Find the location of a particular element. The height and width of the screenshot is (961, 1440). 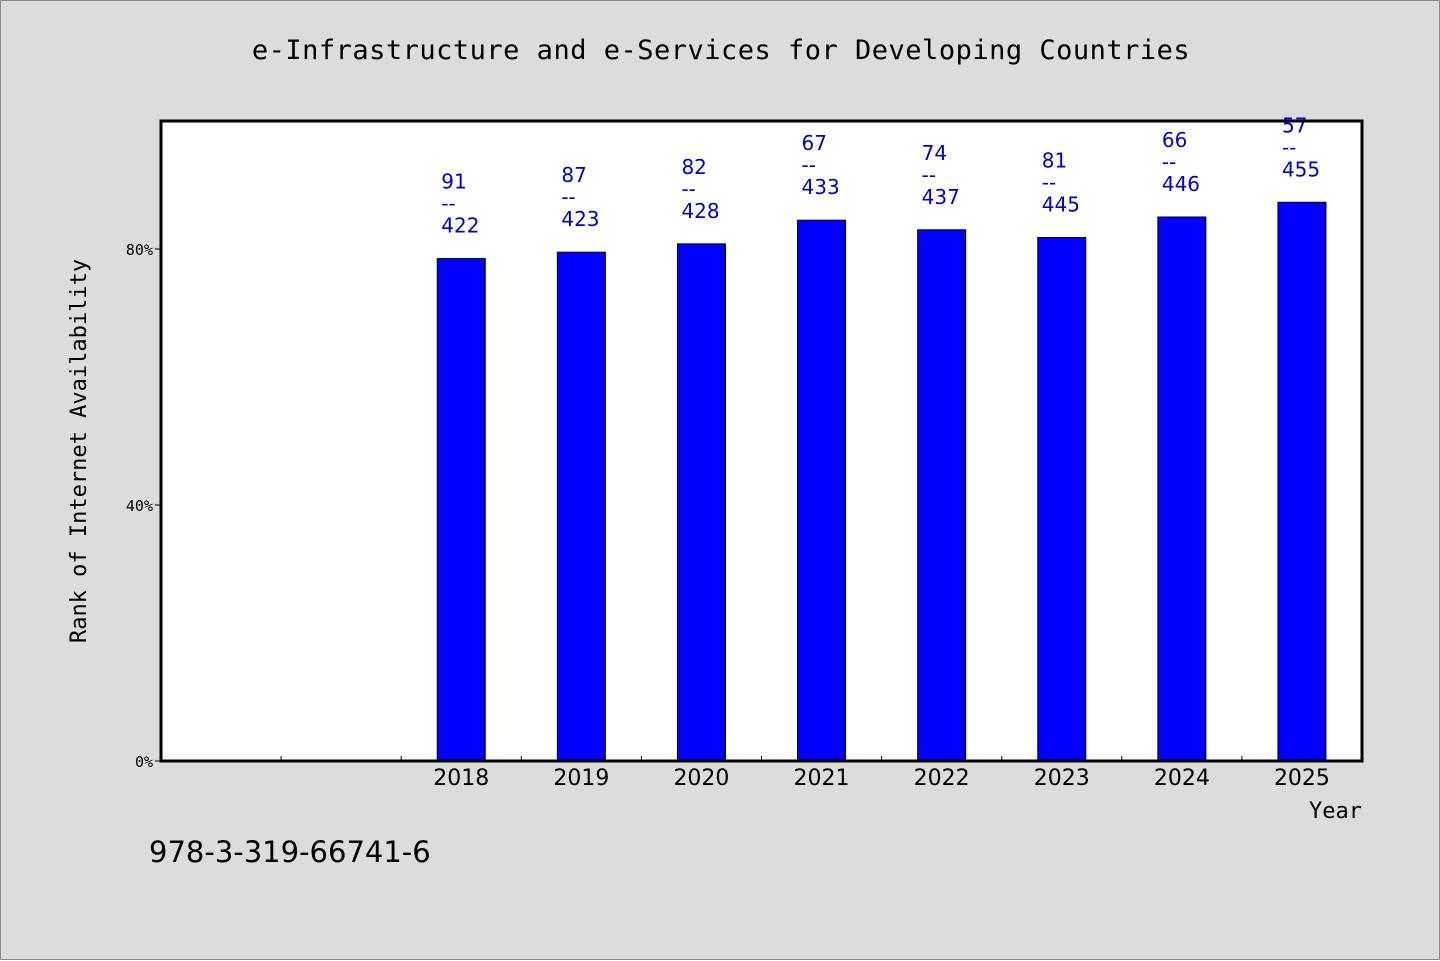

bar-2020 is located at coordinates (701, 502).